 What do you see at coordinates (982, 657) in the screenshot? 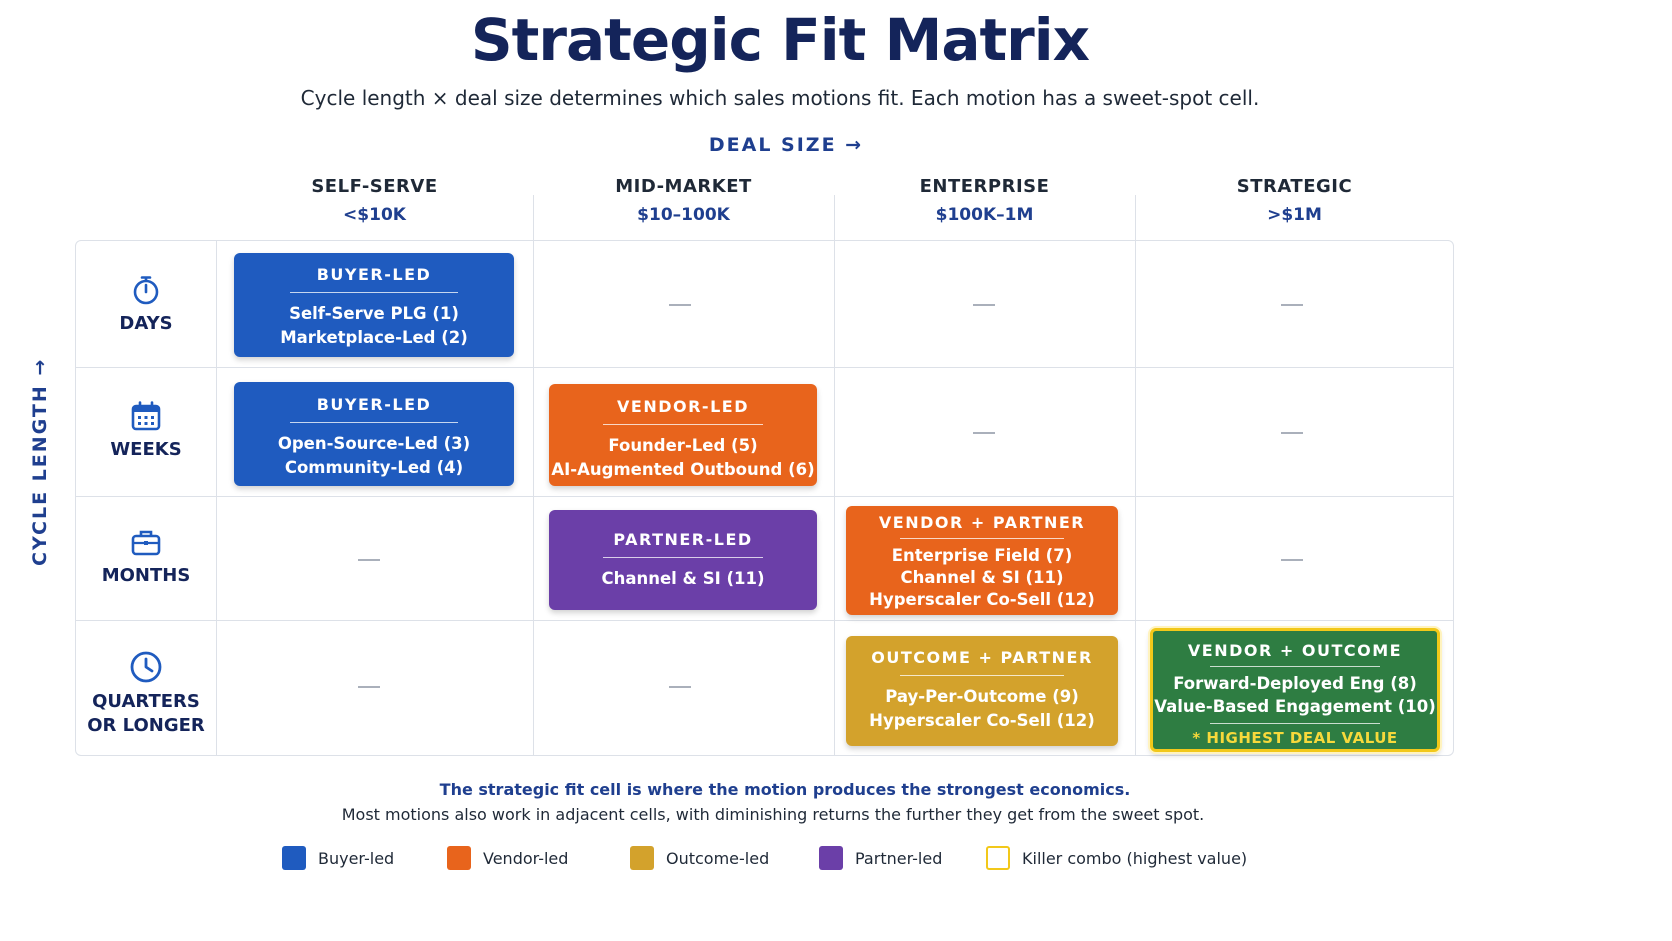
I see `cell-category: OUTCOME + PARTNER` at bounding box center [982, 657].